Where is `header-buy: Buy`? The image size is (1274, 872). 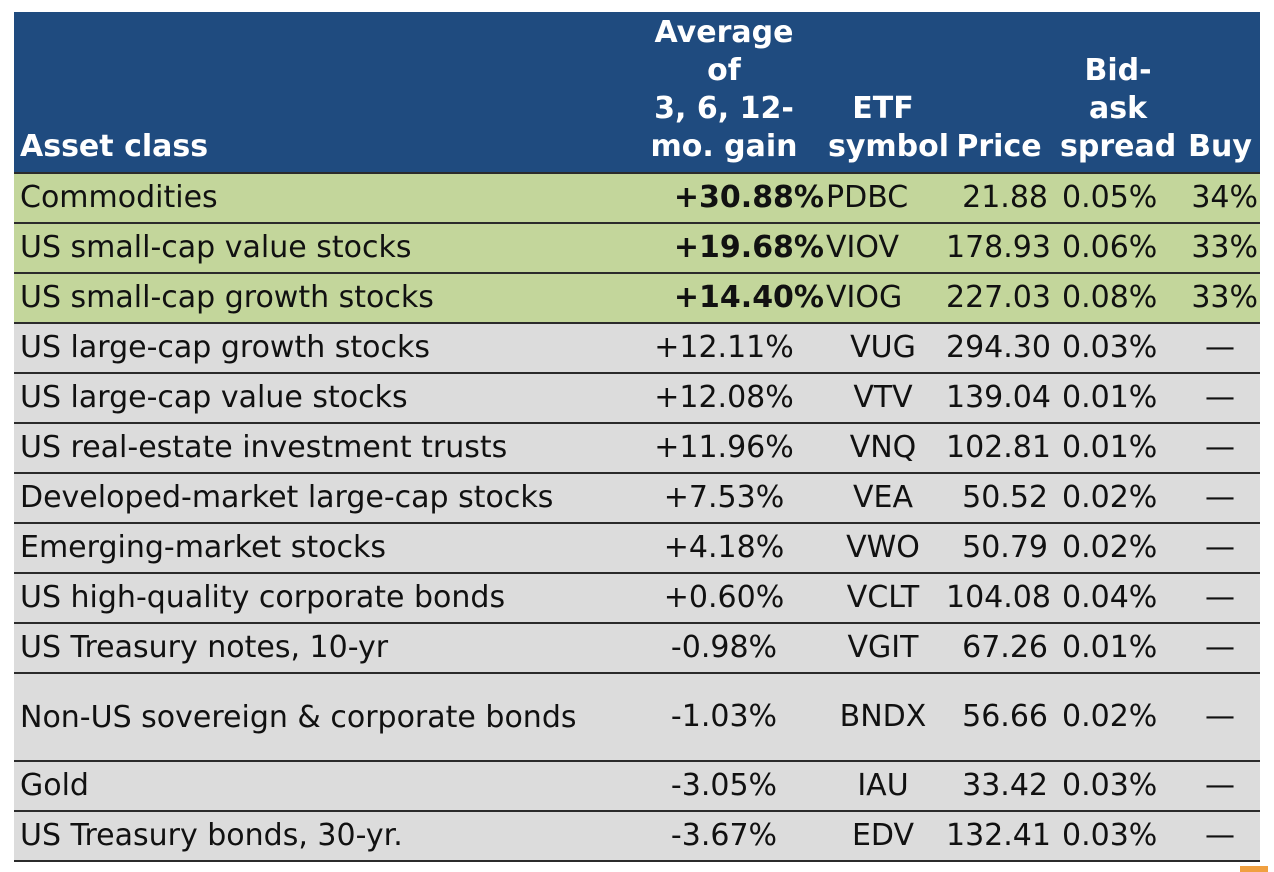 header-buy: Buy is located at coordinates (1220, 93).